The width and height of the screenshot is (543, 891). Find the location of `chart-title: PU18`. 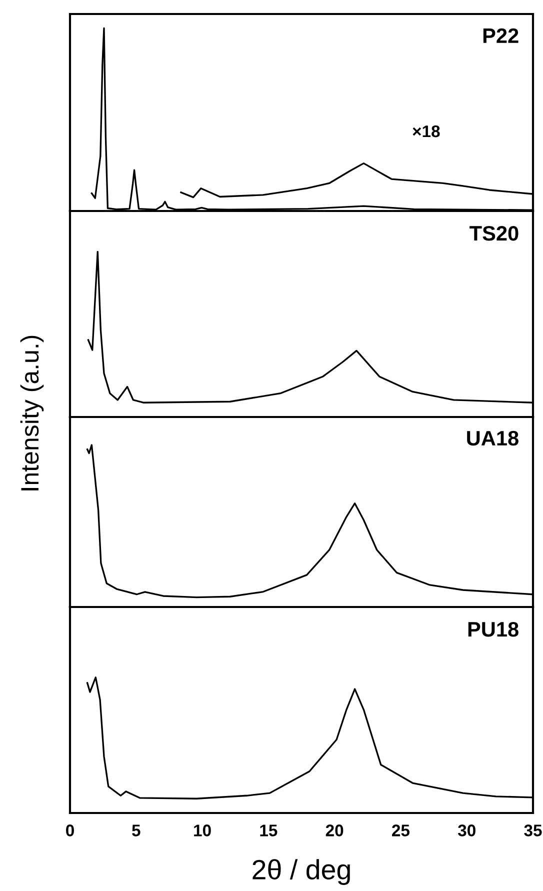

chart-title: PU18 is located at coordinates (493, 629).